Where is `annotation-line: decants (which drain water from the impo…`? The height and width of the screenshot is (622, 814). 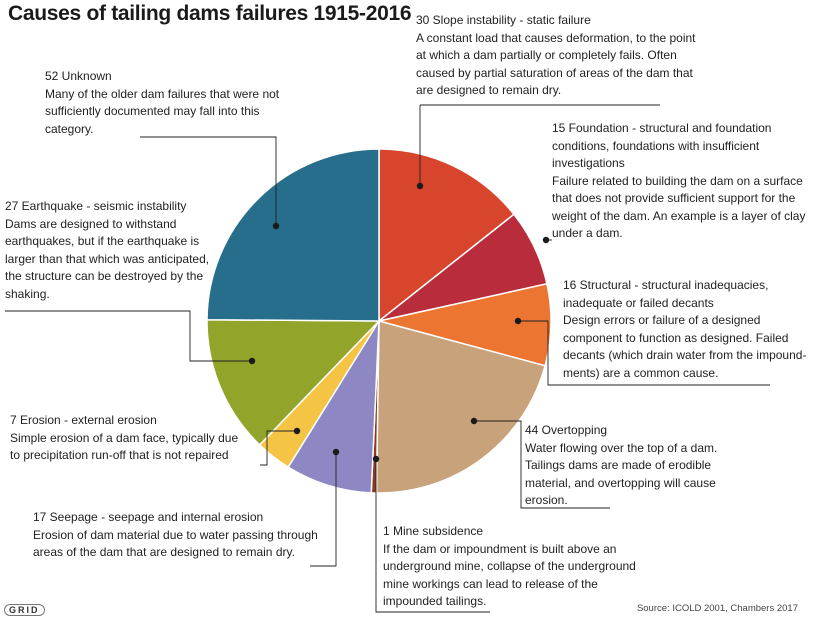 annotation-line: decants (which drain water from the impo… is located at coordinates (685, 355).